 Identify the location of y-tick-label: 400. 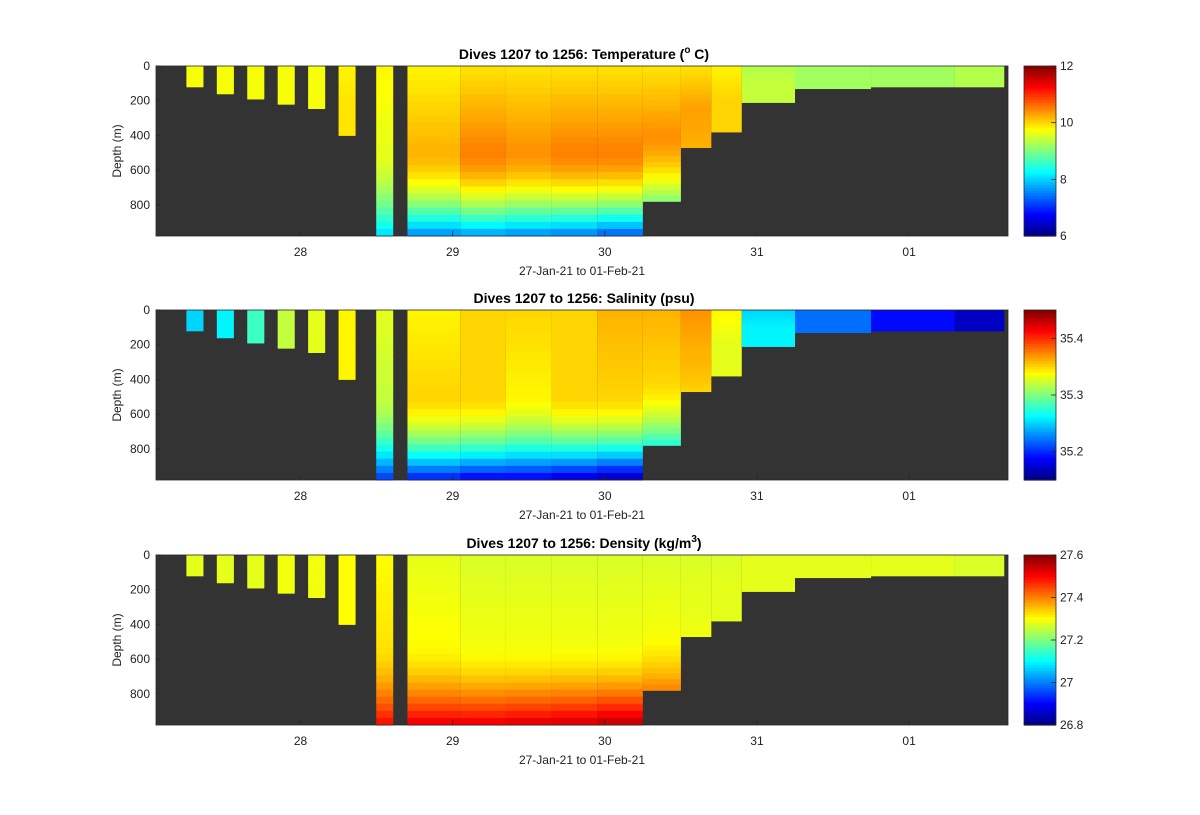
(140, 379).